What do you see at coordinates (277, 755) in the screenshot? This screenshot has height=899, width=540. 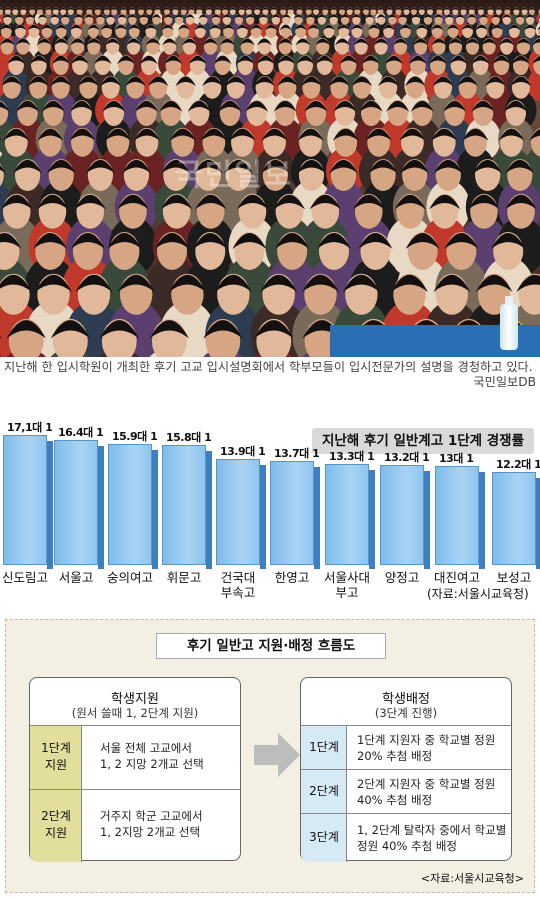 I see `arrow-right-icon` at bounding box center [277, 755].